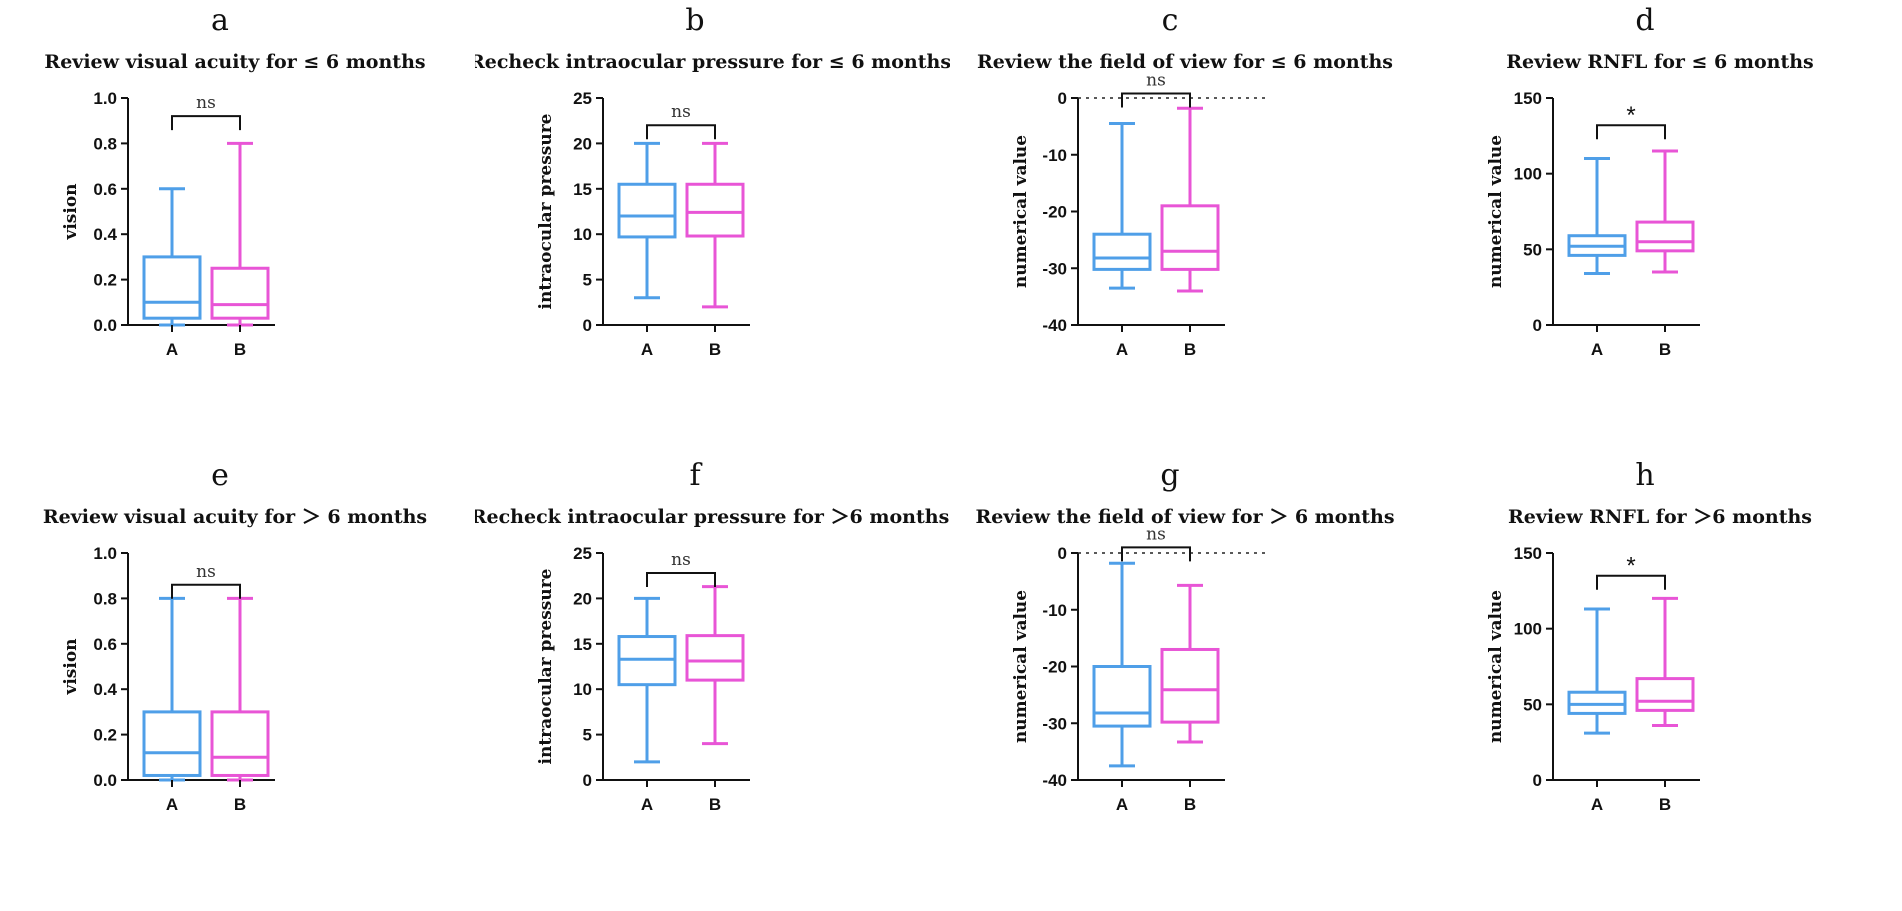 This screenshot has height=911, width=1902. Describe the element at coordinates (1184, 517) in the screenshot. I see `chart-title: Review the field of view for ＞ 6 months` at that location.